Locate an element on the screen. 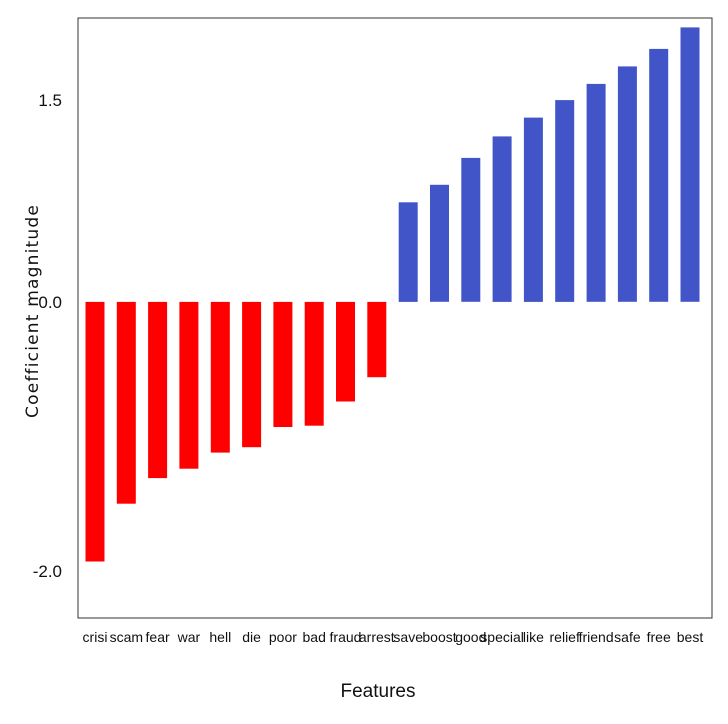 This screenshot has height=724, width=728. x-tick-label-like: like is located at coordinates (533, 637).